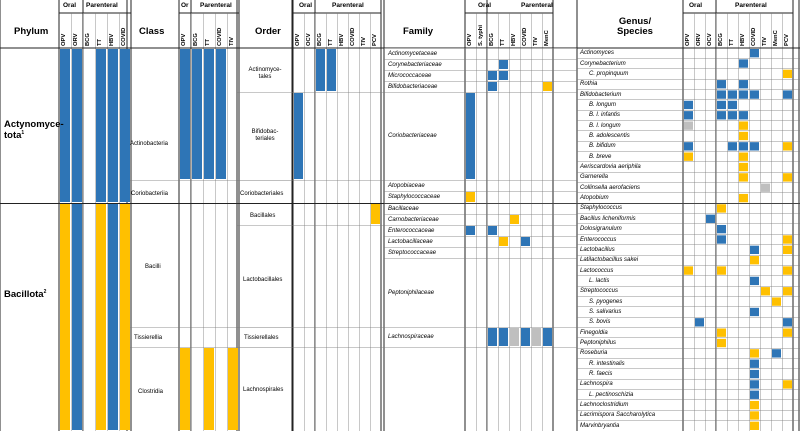 This screenshot has height=431, width=800. What do you see at coordinates (605, 125) in the screenshot?
I see `genus-row-b-l-longum: B. l. longum` at bounding box center [605, 125].